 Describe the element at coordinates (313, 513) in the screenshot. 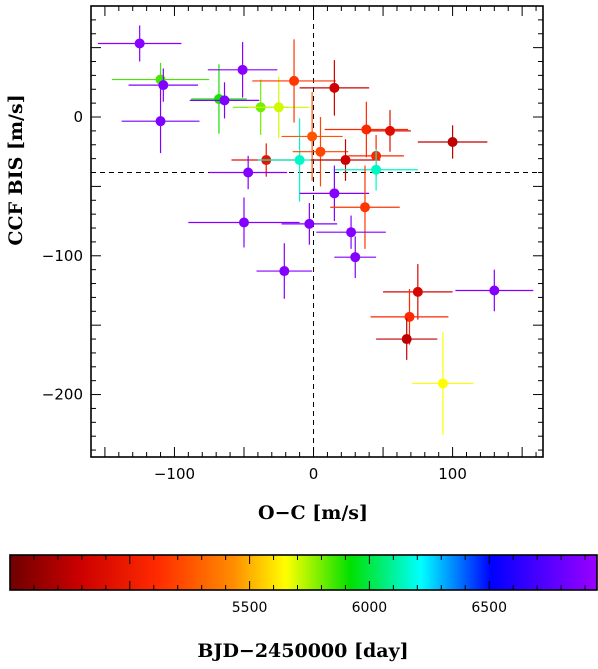

I see `x-axis-label: O−C [m/s]` at that location.